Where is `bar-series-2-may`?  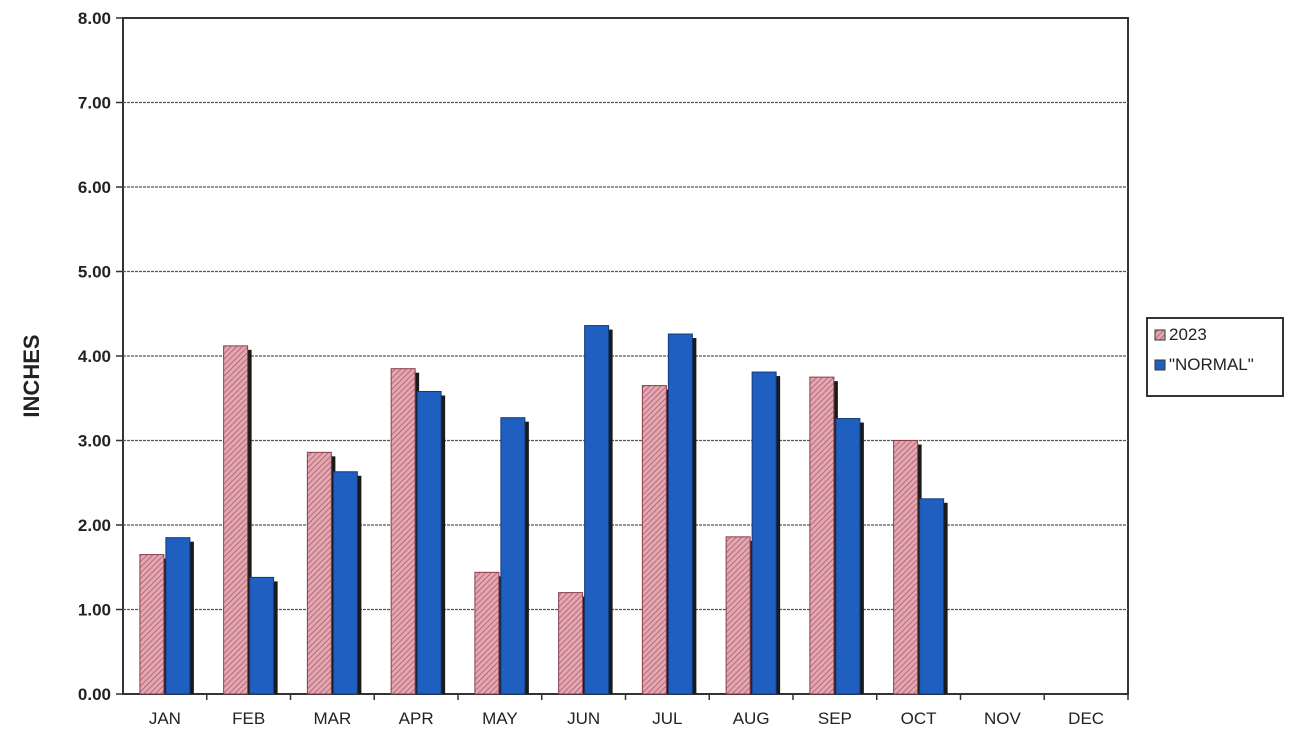
bar-series-2-may is located at coordinates (513, 556).